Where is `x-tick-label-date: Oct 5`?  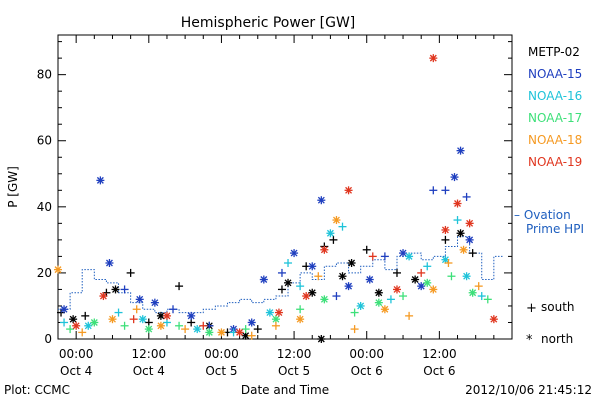 x-tick-label-date: Oct 5 is located at coordinates (294, 371).